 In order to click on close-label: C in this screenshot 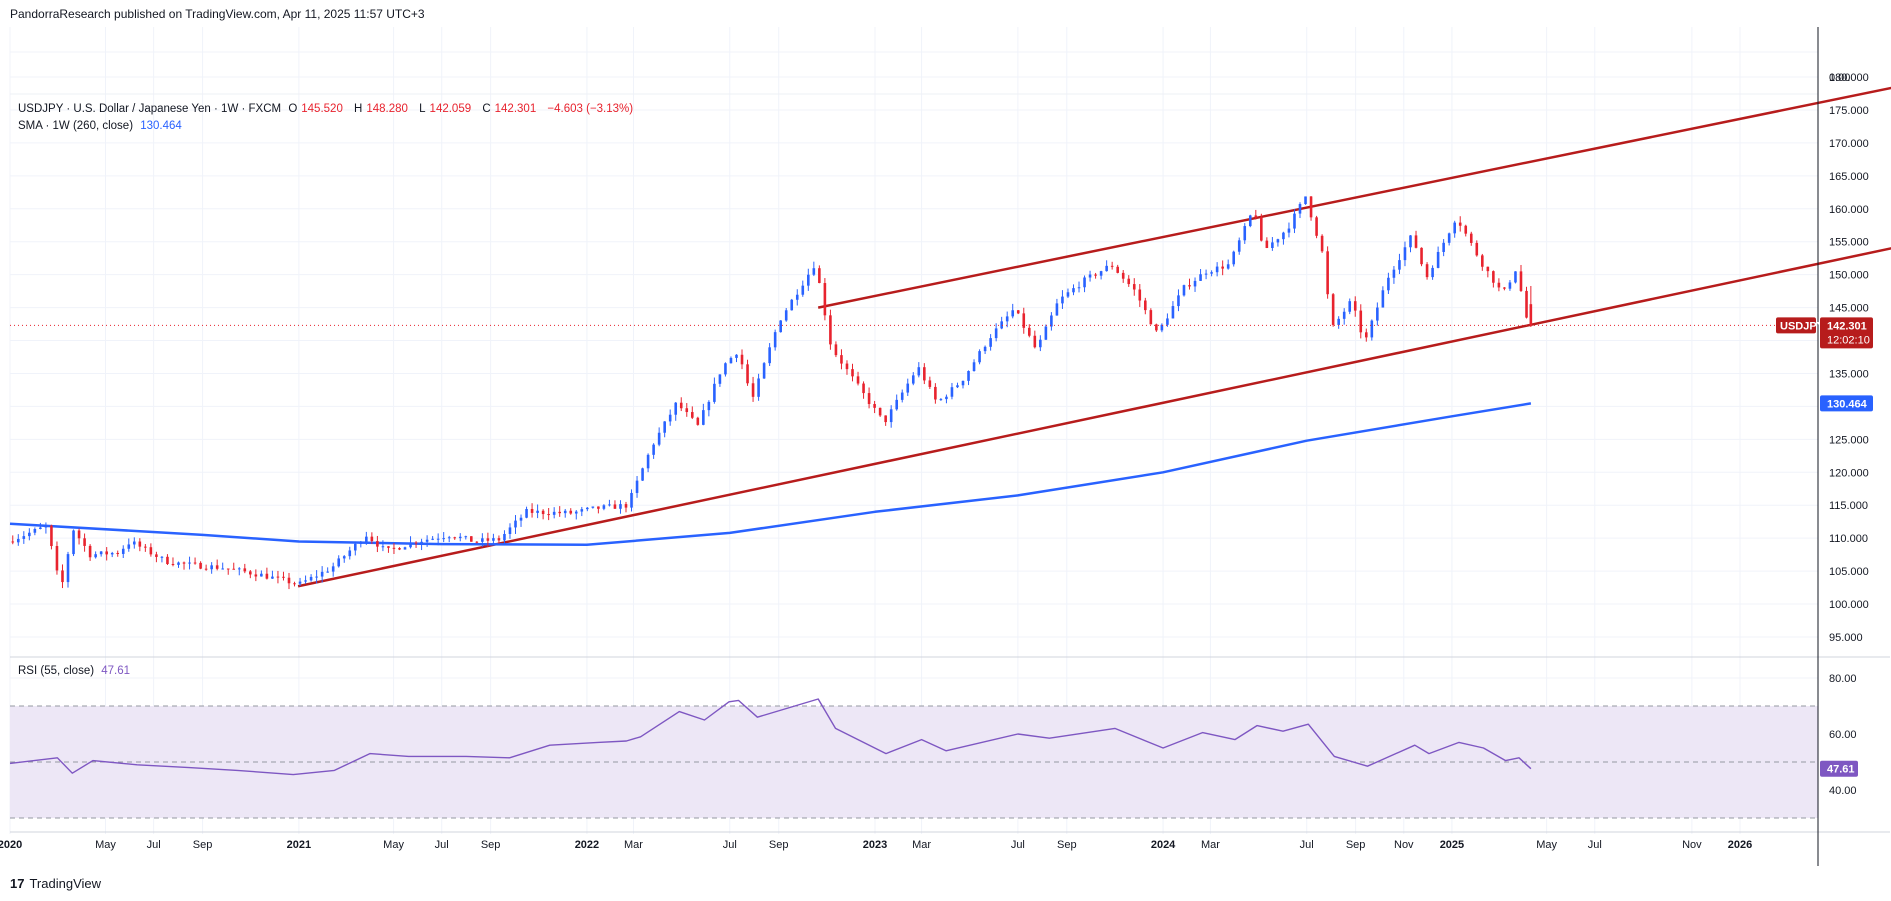, I will do `click(486, 109)`.